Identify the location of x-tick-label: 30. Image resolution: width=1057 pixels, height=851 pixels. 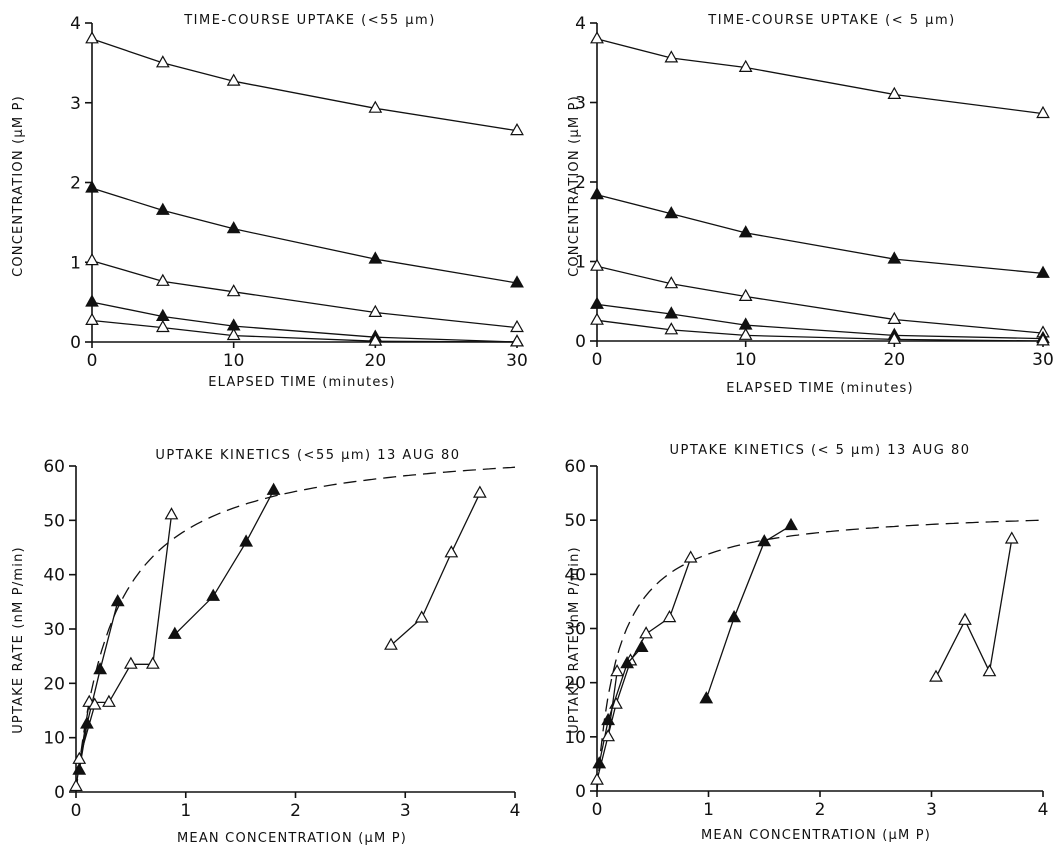
(517, 361).